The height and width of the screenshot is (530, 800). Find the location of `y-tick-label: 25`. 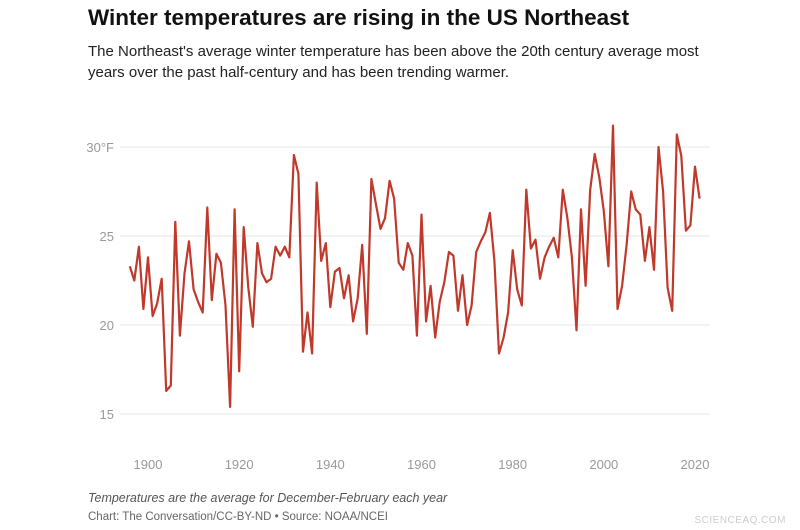

y-tick-label: 25 is located at coordinates (107, 236).